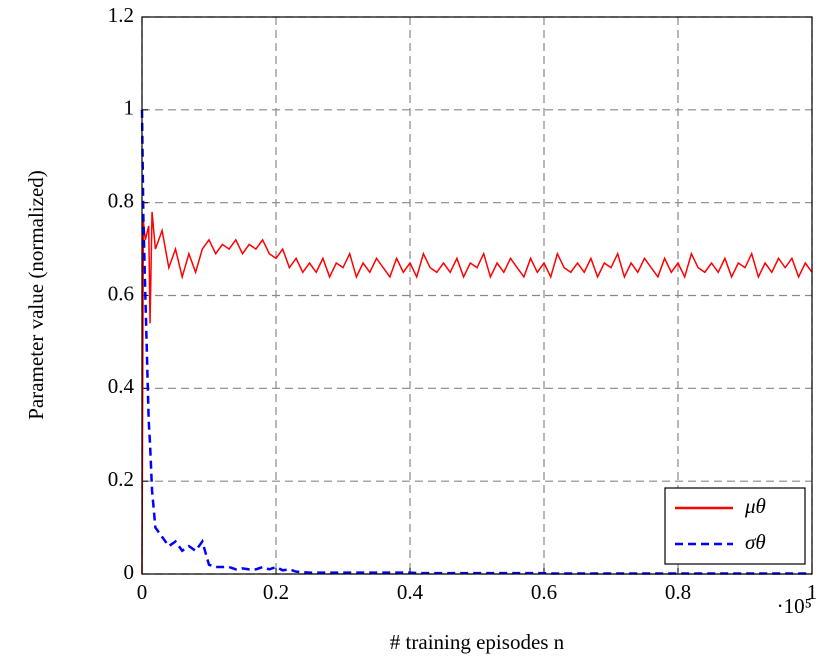  I want to click on legend-label: μθ, so click(755, 506).